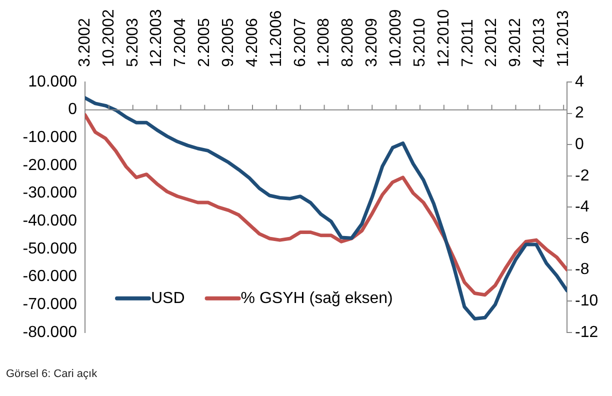 This screenshot has width=612, height=396. I want to click on y-tick-label: -80.000, so click(50, 332).